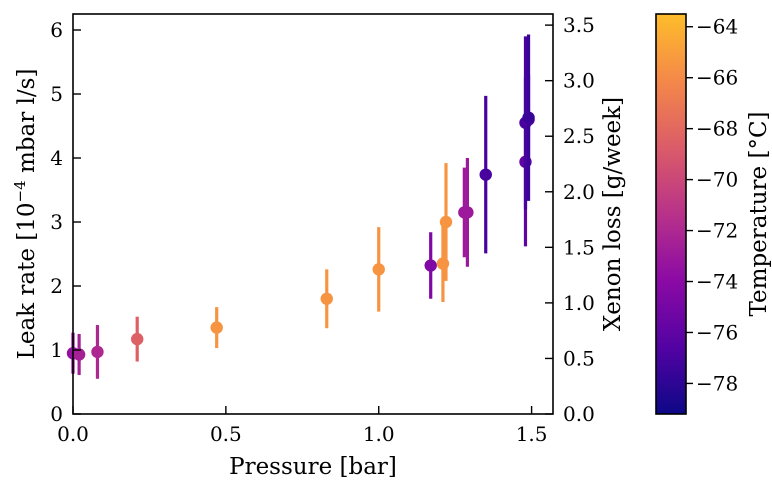  Describe the element at coordinates (717, 27) in the screenshot. I see `colorbar-tick-label: −64` at that location.